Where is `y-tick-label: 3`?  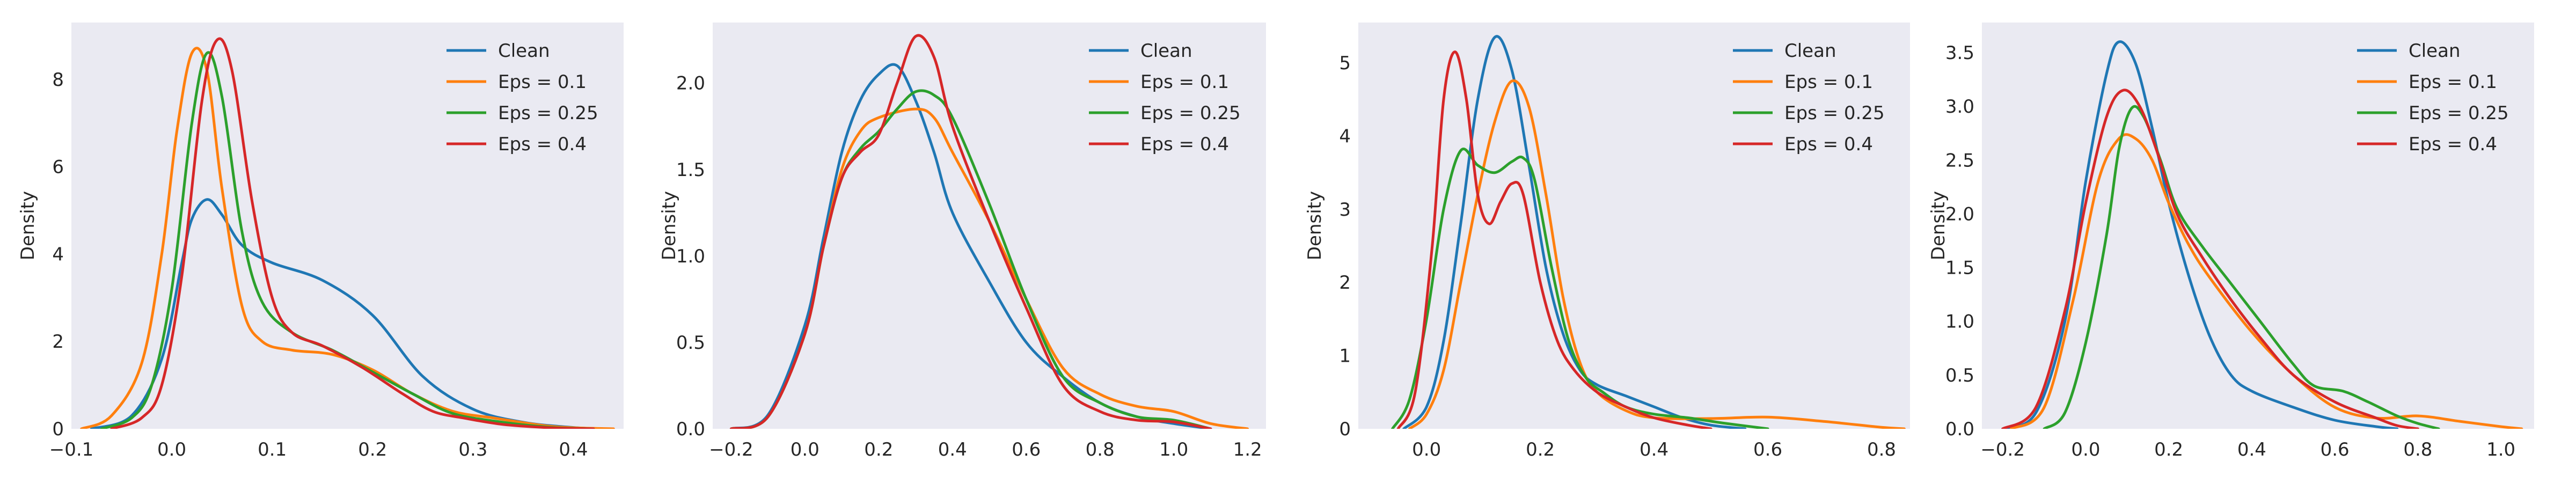 y-tick-label: 3 is located at coordinates (1345, 210).